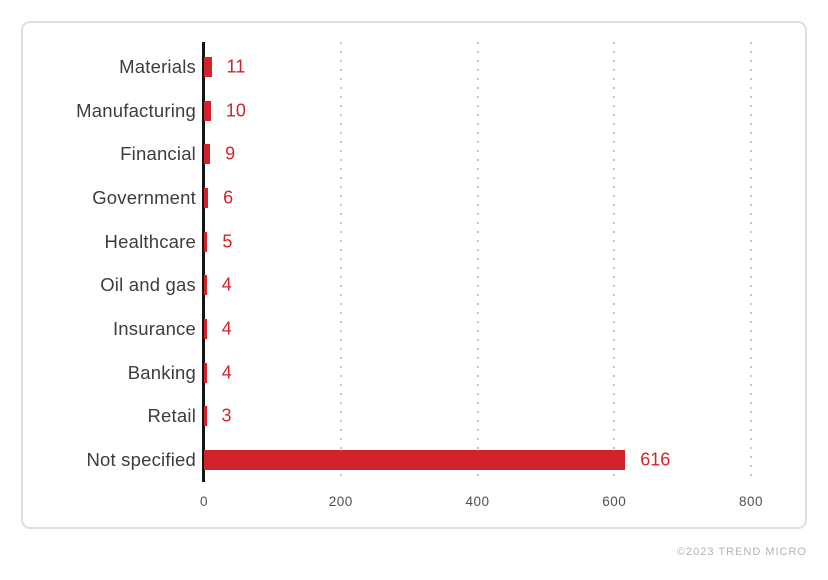 This screenshot has width=828, height=580. What do you see at coordinates (150, 241) in the screenshot?
I see `category-label: Healthcare` at bounding box center [150, 241].